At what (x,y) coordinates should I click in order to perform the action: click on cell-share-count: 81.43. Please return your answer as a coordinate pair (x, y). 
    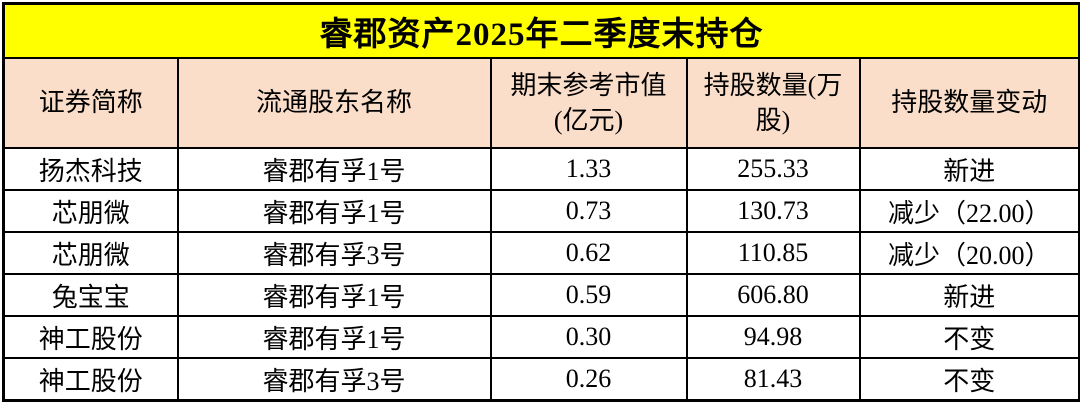
    Looking at the image, I should click on (773, 379).